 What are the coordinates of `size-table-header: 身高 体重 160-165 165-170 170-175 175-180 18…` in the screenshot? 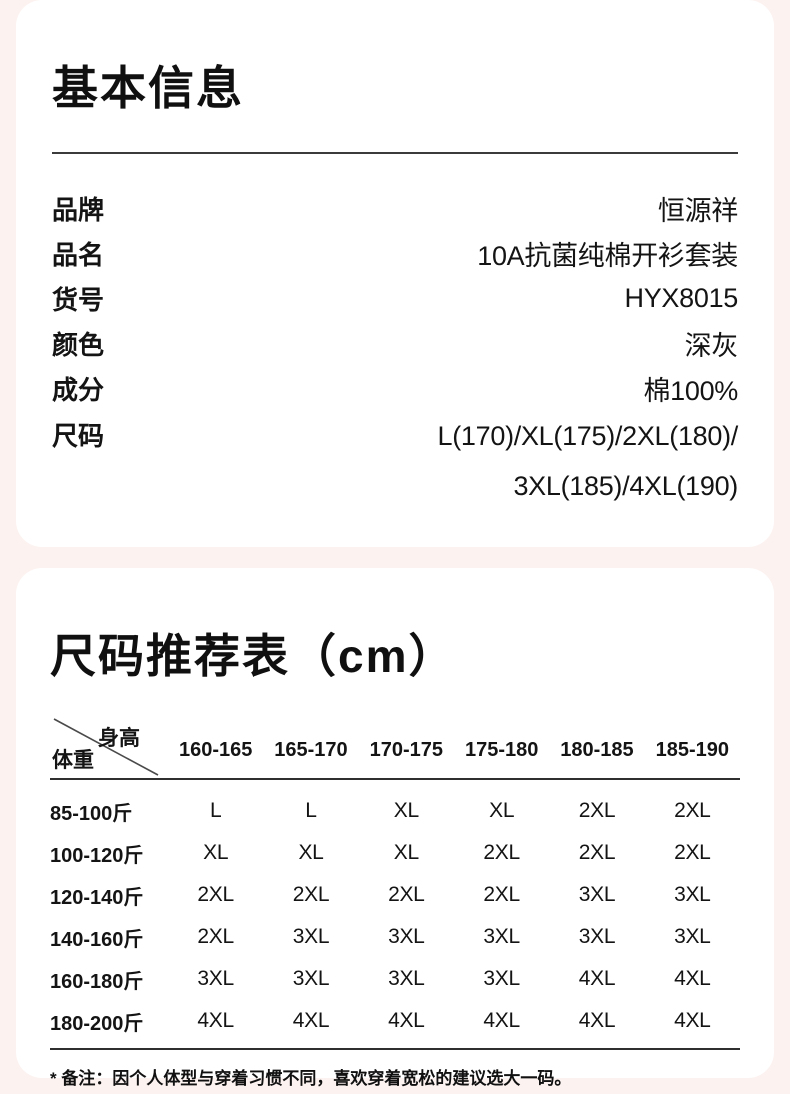 It's located at (395, 747).